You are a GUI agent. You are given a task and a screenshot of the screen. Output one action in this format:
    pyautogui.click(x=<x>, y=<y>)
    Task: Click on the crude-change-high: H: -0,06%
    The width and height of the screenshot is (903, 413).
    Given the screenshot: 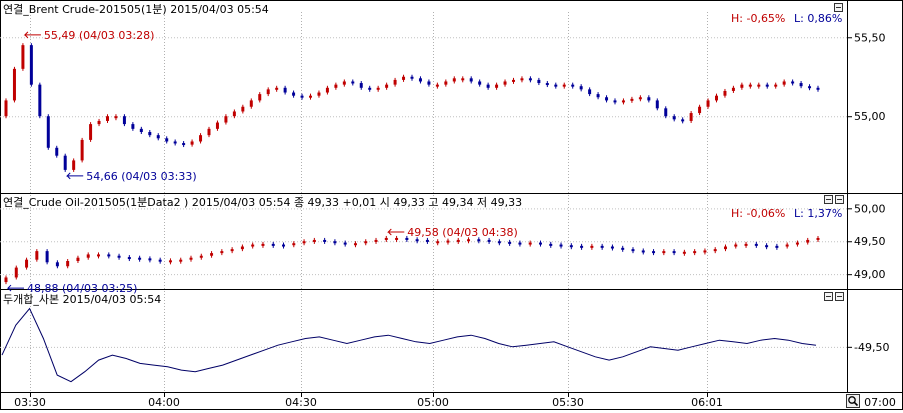 What is the action you would take?
    pyautogui.click(x=758, y=213)
    